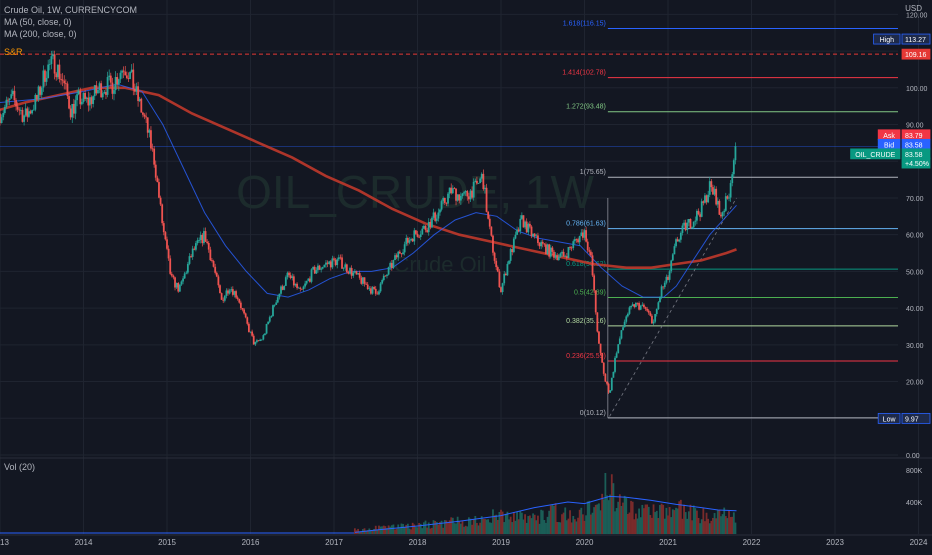 The image size is (932, 555). Describe the element at coordinates (71, 10) in the screenshot. I see `symbol-label: Crude Oil, 1W, CURRENCYCOM` at that location.